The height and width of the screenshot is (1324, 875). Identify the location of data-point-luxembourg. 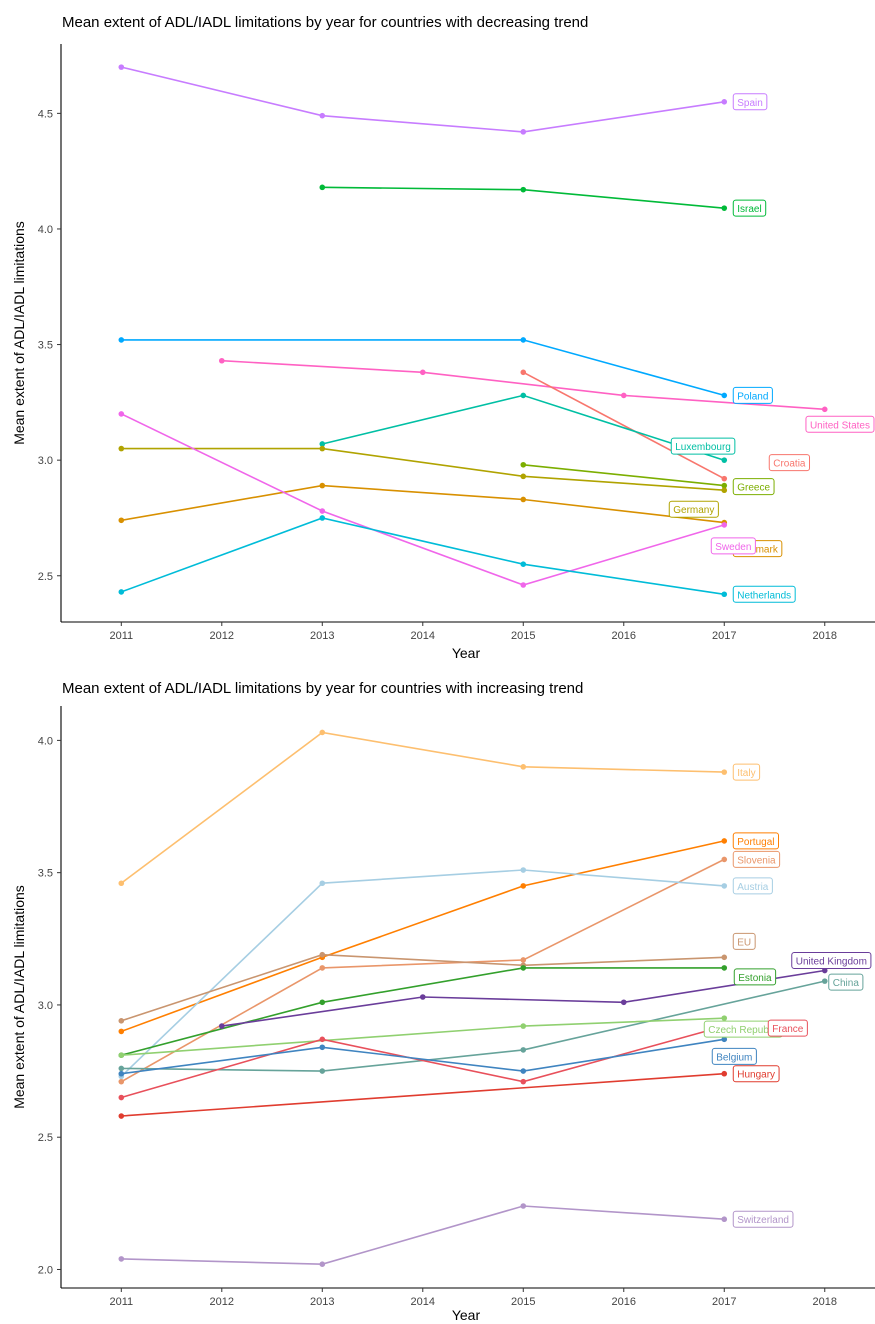
(322, 444).